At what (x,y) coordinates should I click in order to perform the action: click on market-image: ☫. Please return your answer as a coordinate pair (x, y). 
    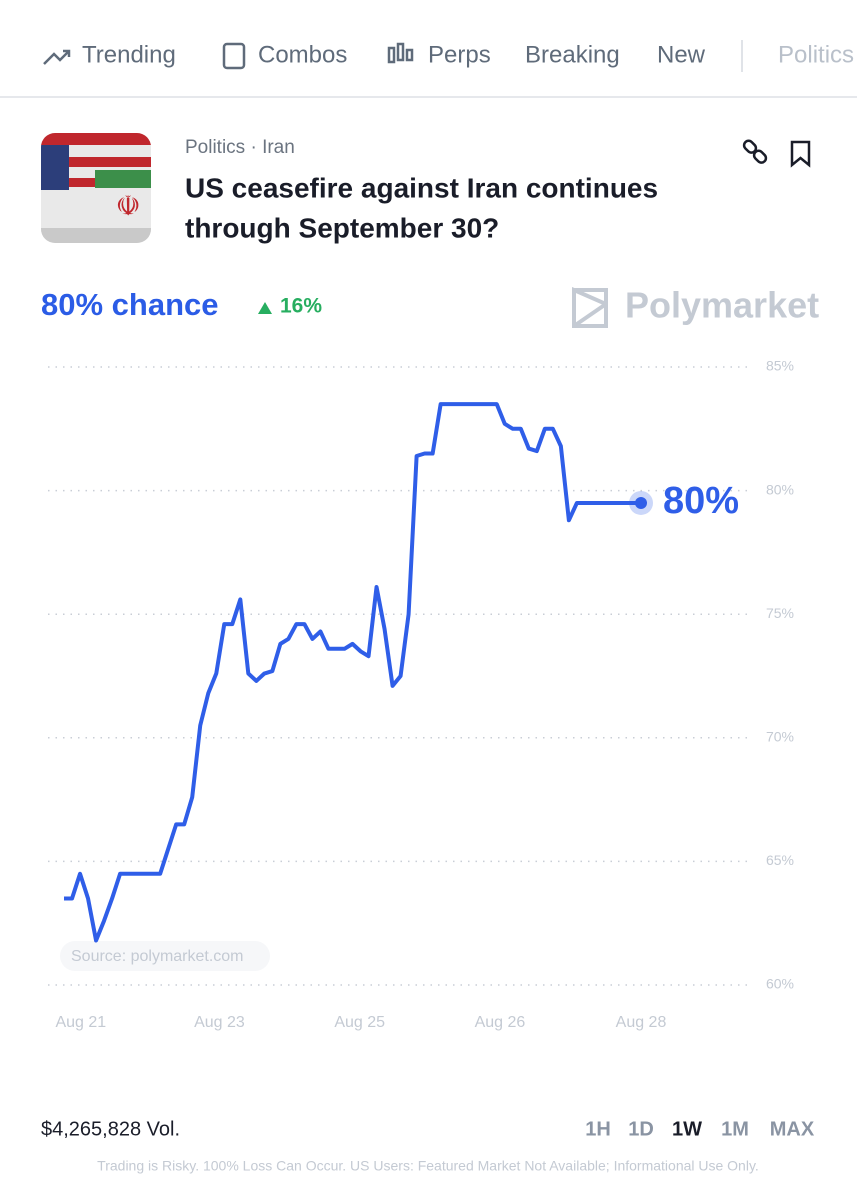
    Looking at the image, I should click on (96, 188).